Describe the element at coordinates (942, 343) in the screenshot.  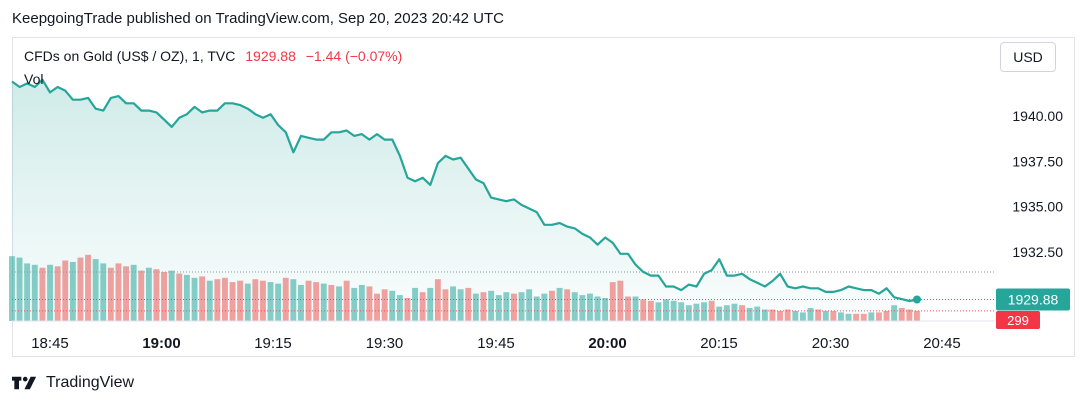
I see `time-tick-label: 20:45` at that location.